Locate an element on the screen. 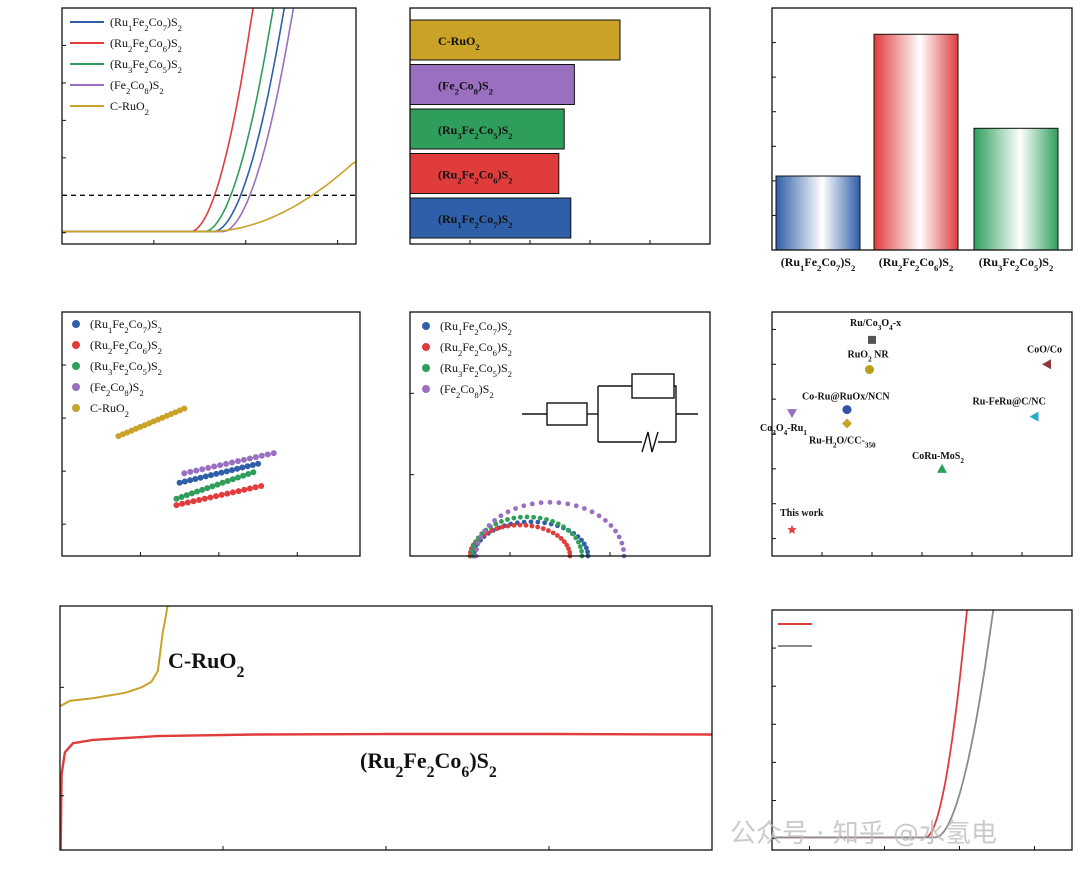 Image resolution: width=1080 pixels, height=891 pixels. point-label: Ru-H2O/CC-350 is located at coordinates (842, 443).